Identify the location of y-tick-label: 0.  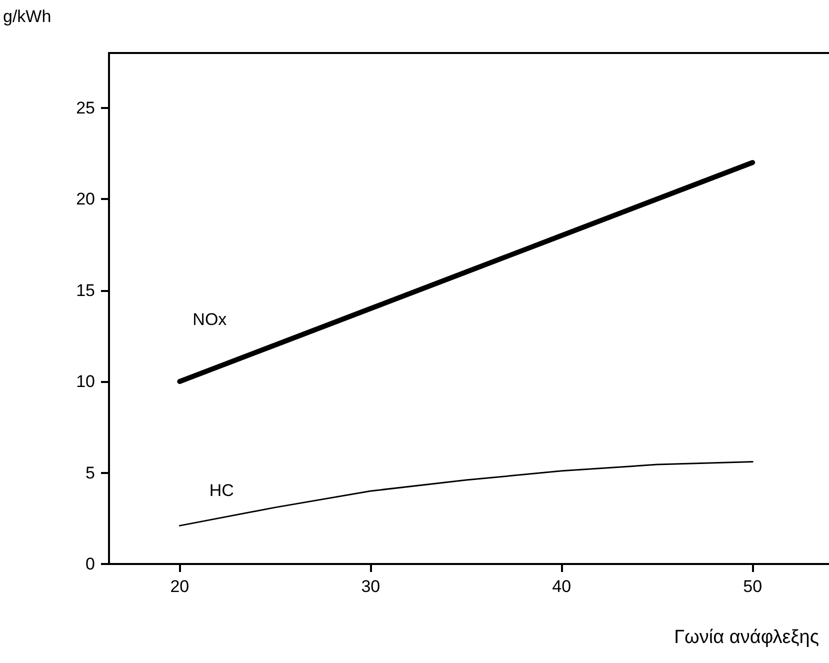
(90, 564).